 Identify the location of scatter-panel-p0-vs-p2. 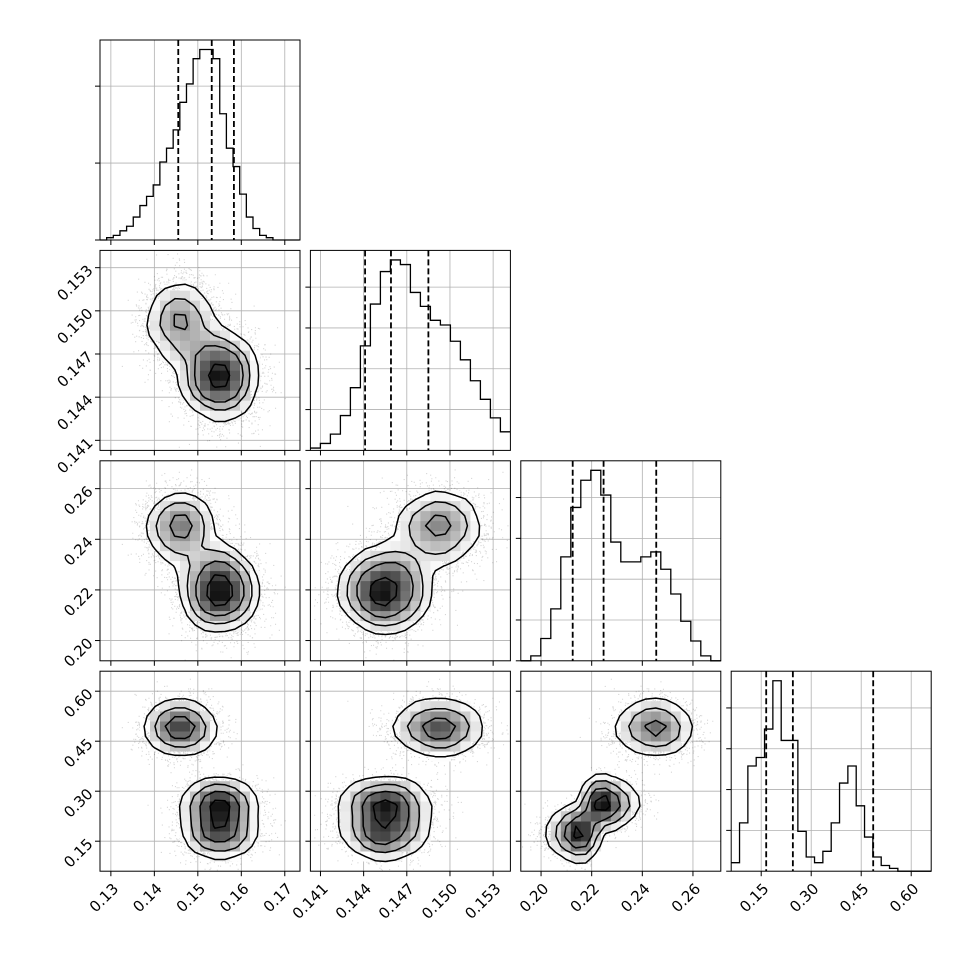
(198, 563).